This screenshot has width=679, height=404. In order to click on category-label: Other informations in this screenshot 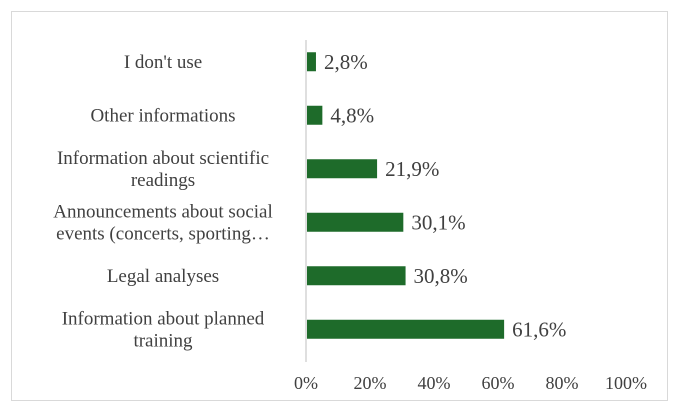, I will do `click(162, 115)`.